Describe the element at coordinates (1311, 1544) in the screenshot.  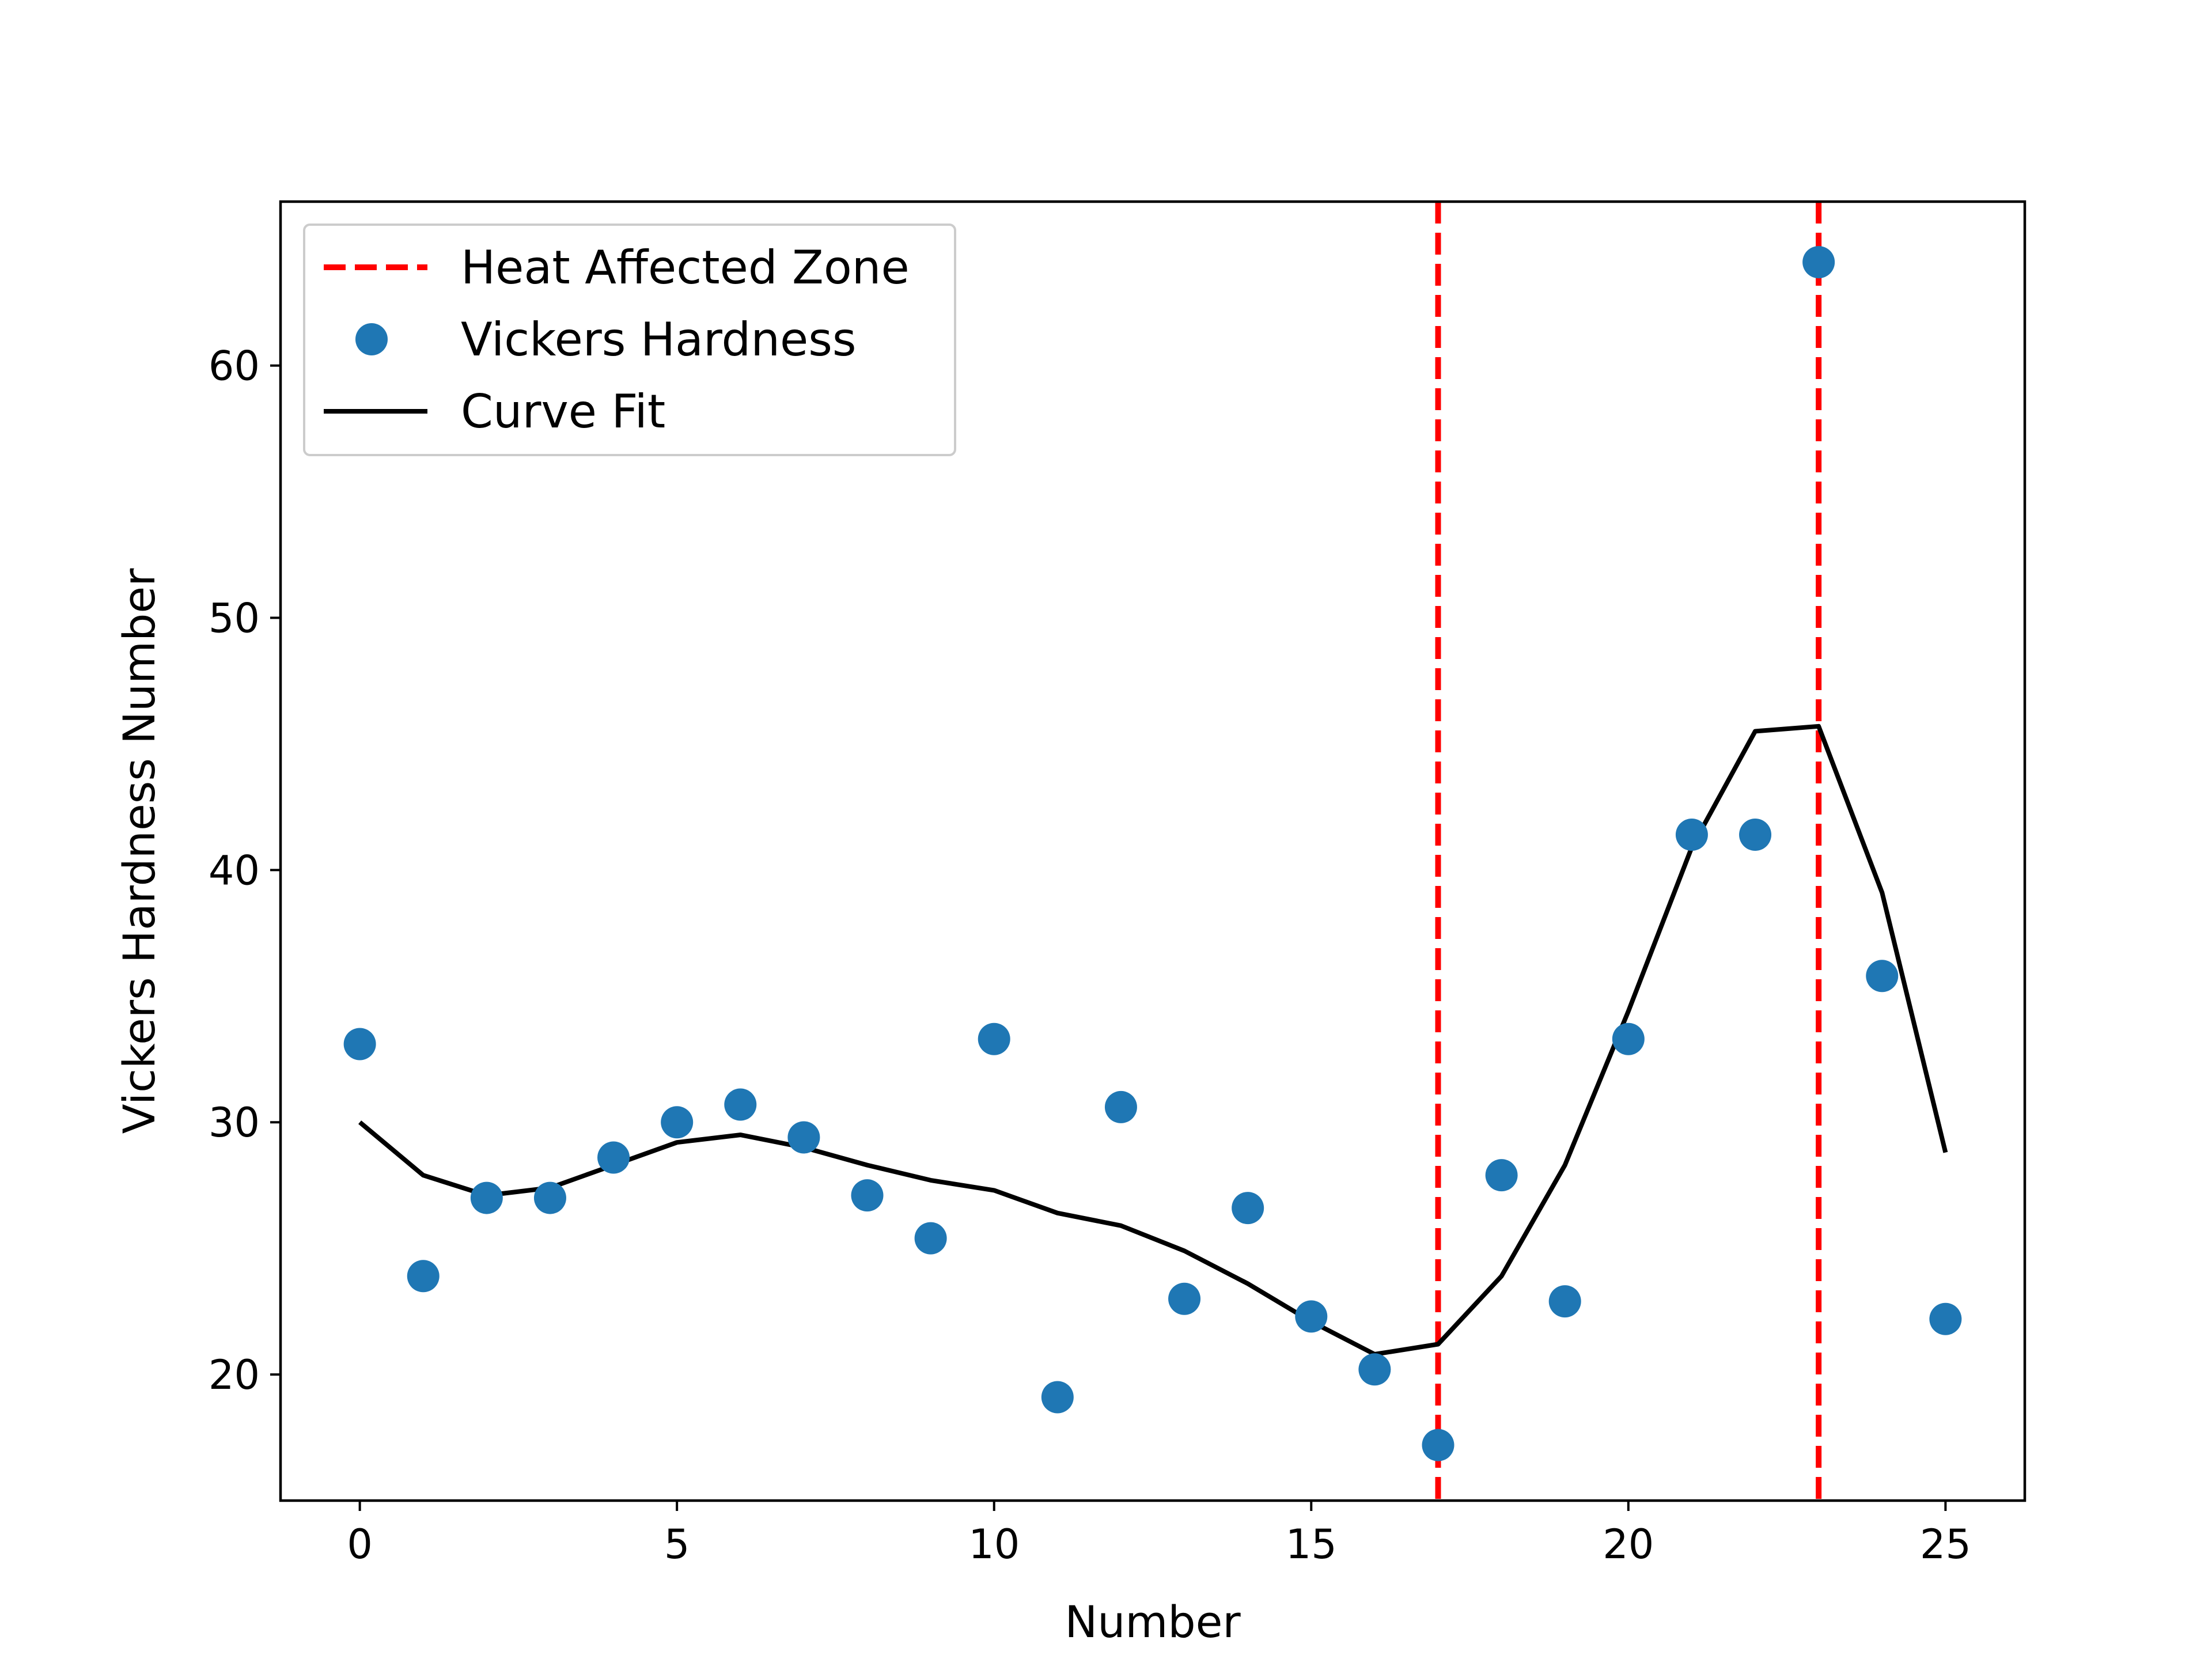
I see `x-tick-label-3: 15` at that location.